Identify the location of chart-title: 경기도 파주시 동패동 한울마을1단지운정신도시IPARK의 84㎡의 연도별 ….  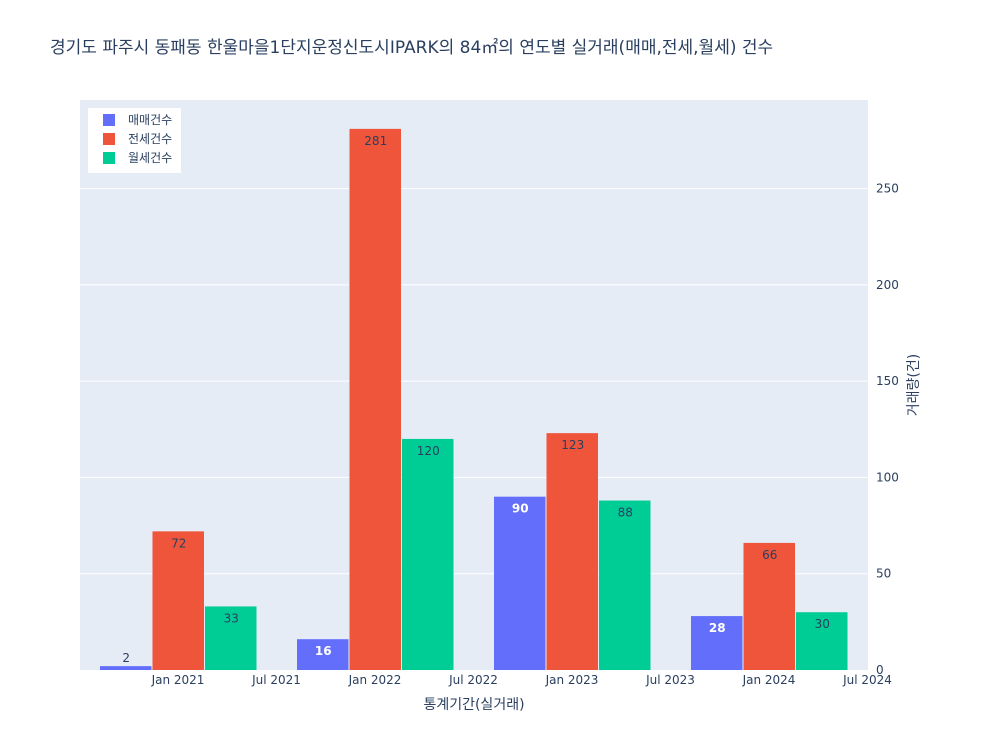
(412, 48).